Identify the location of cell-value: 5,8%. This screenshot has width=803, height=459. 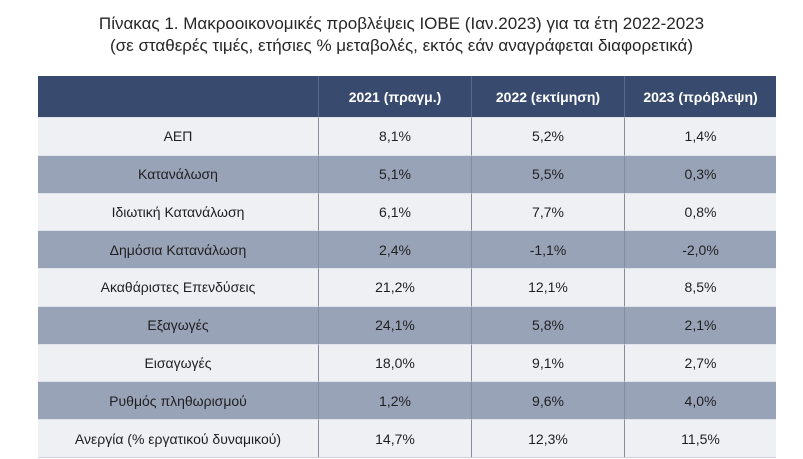
(547, 324).